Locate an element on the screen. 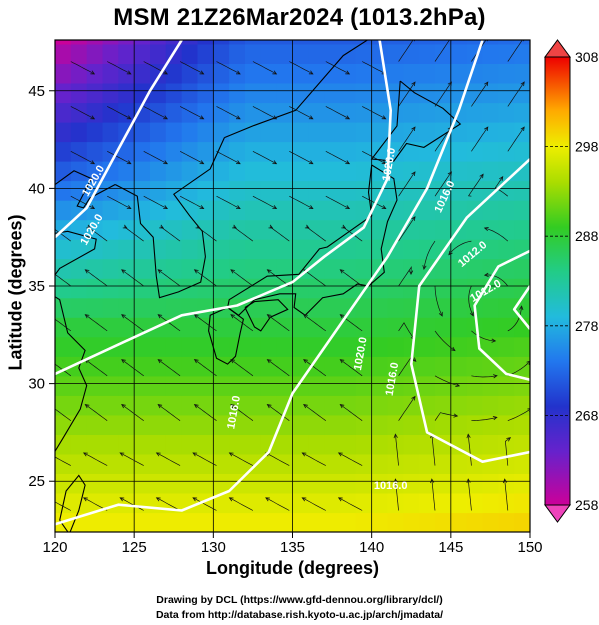 The height and width of the screenshot is (625, 599). y-axis-label: Latitude (degrees) is located at coordinates (15, 292).